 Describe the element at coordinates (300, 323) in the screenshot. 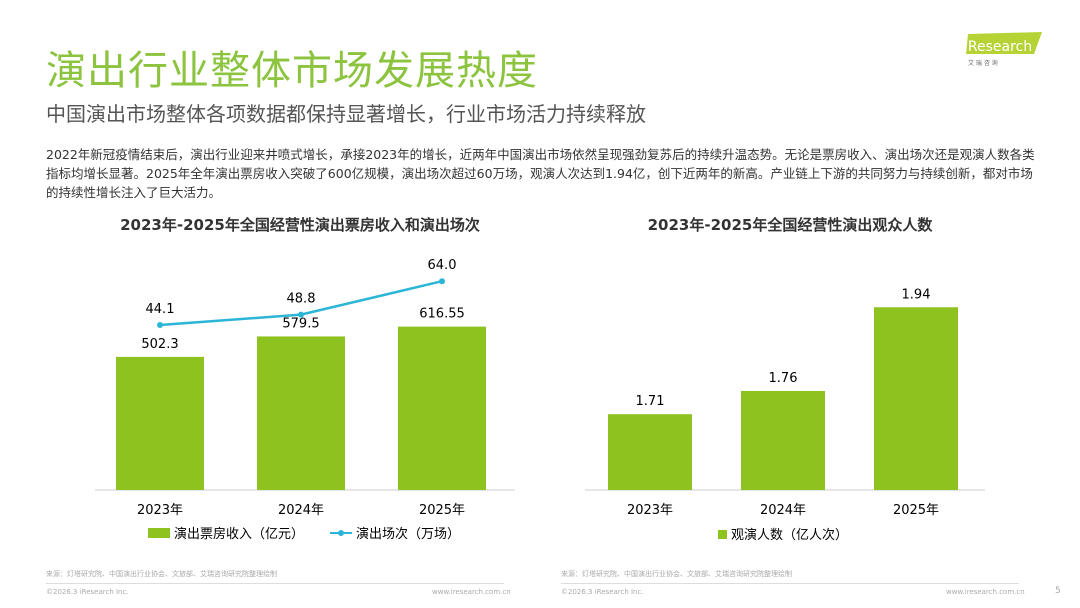

I see `bar-label: 579.5` at that location.